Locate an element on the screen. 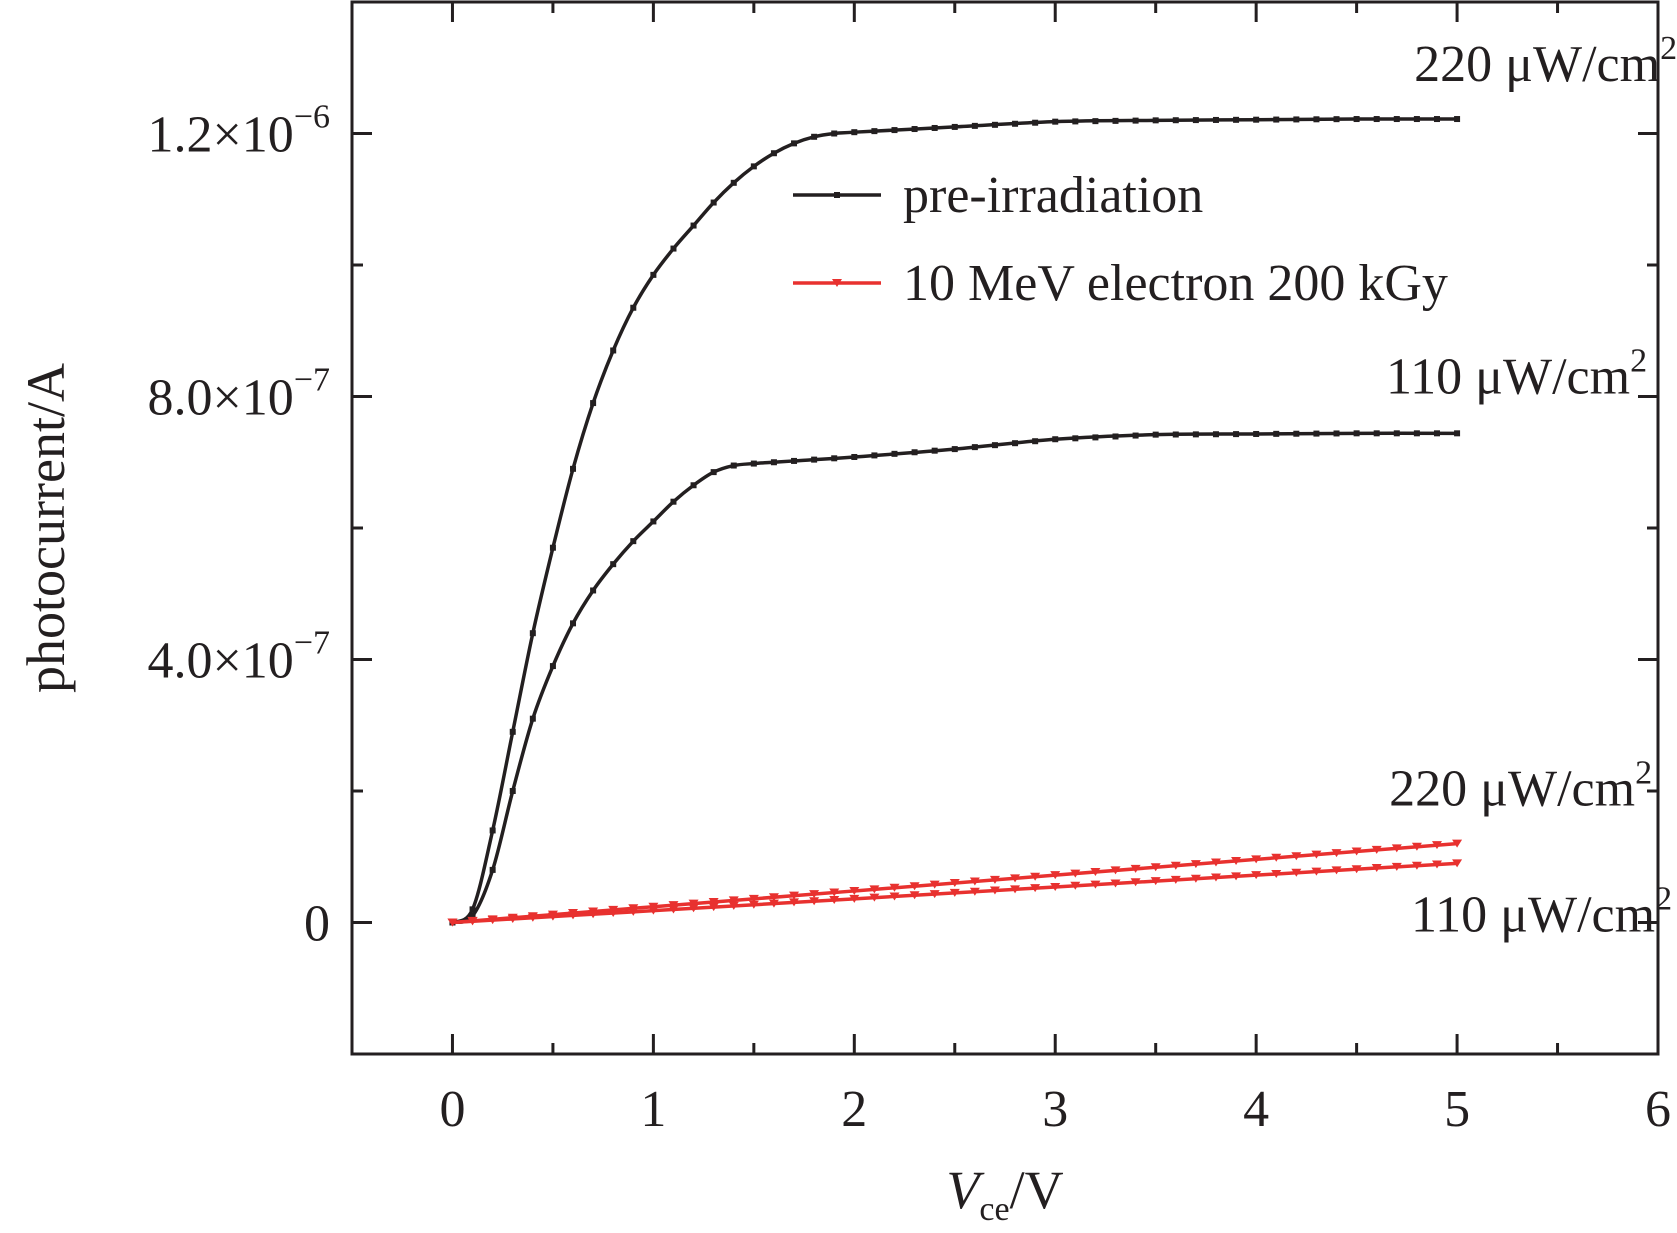 This screenshot has height=1233, width=1677. x-tick-label: 0 is located at coordinates (452, 1109).